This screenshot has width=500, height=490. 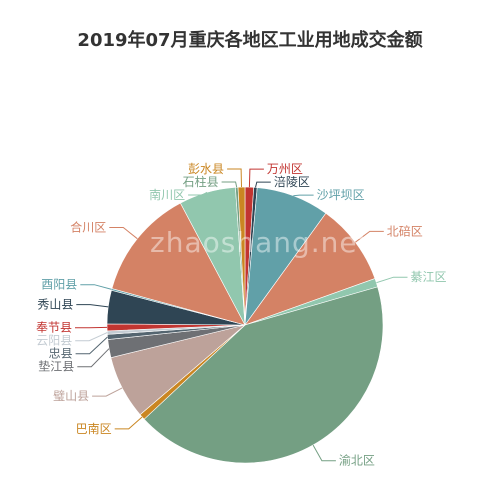 I want to click on slice-label: 北碚区, so click(x=405, y=230).